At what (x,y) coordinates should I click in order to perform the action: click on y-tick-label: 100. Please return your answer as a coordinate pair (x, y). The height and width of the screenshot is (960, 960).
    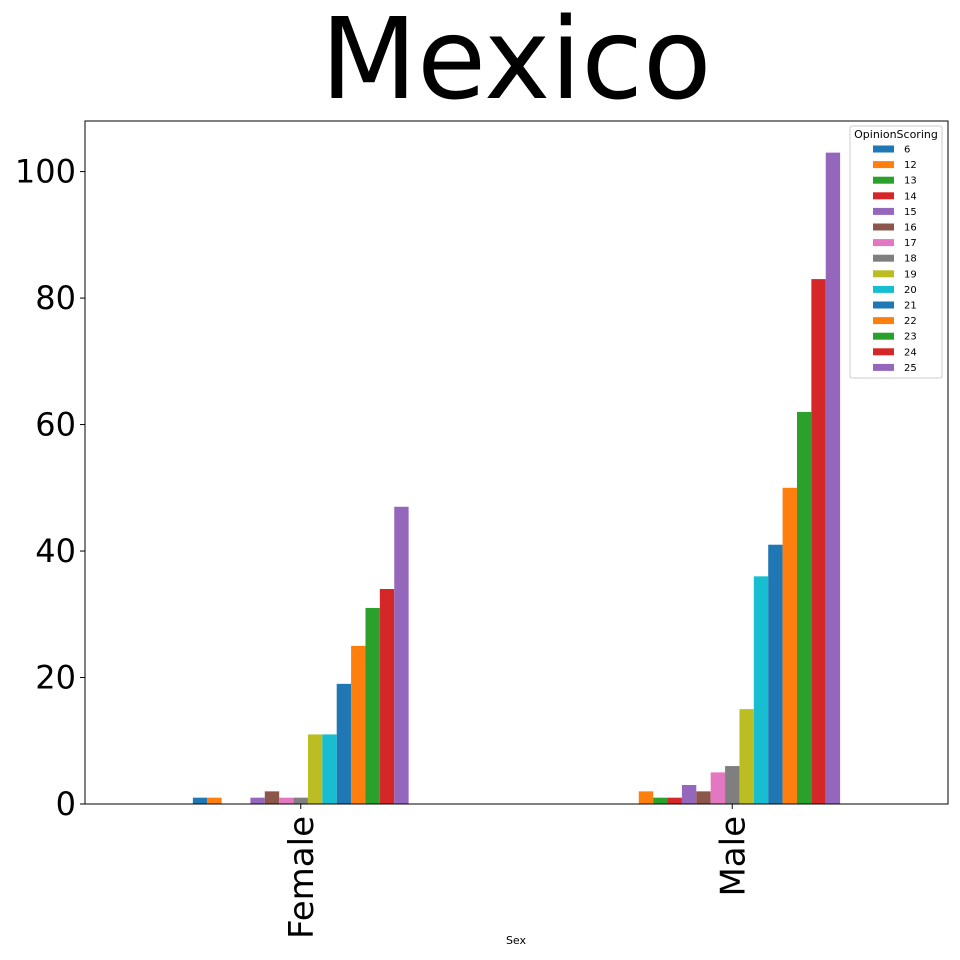
    Looking at the image, I should click on (45, 172).